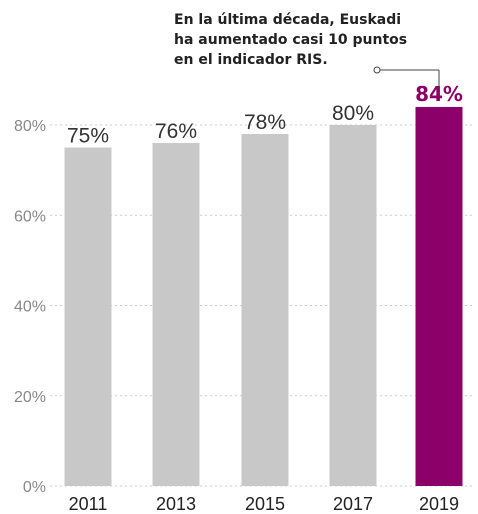 The height and width of the screenshot is (514, 478). Describe the element at coordinates (353, 504) in the screenshot. I see `category-label-2017: 2017` at that location.